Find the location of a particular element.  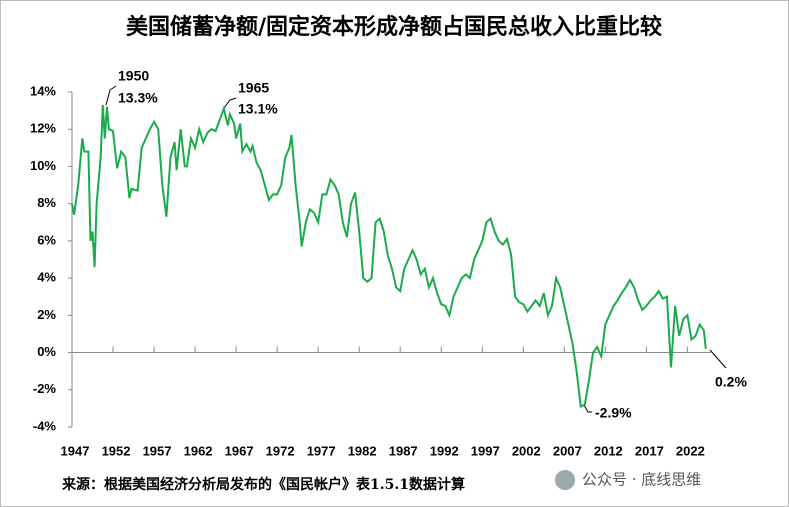

y-tick-label: 2% is located at coordinates (46, 314).